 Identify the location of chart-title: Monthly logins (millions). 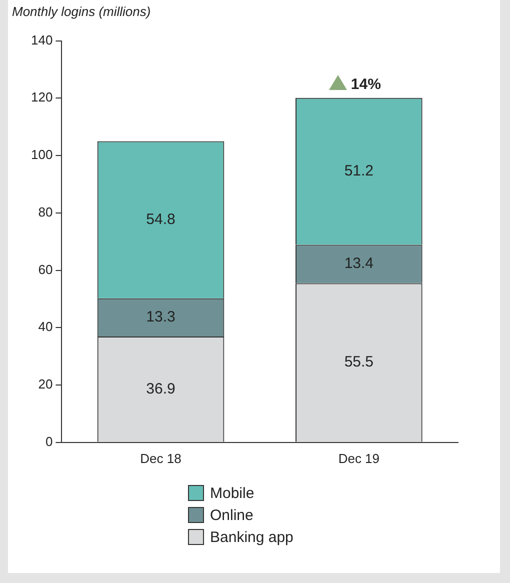
(81, 11).